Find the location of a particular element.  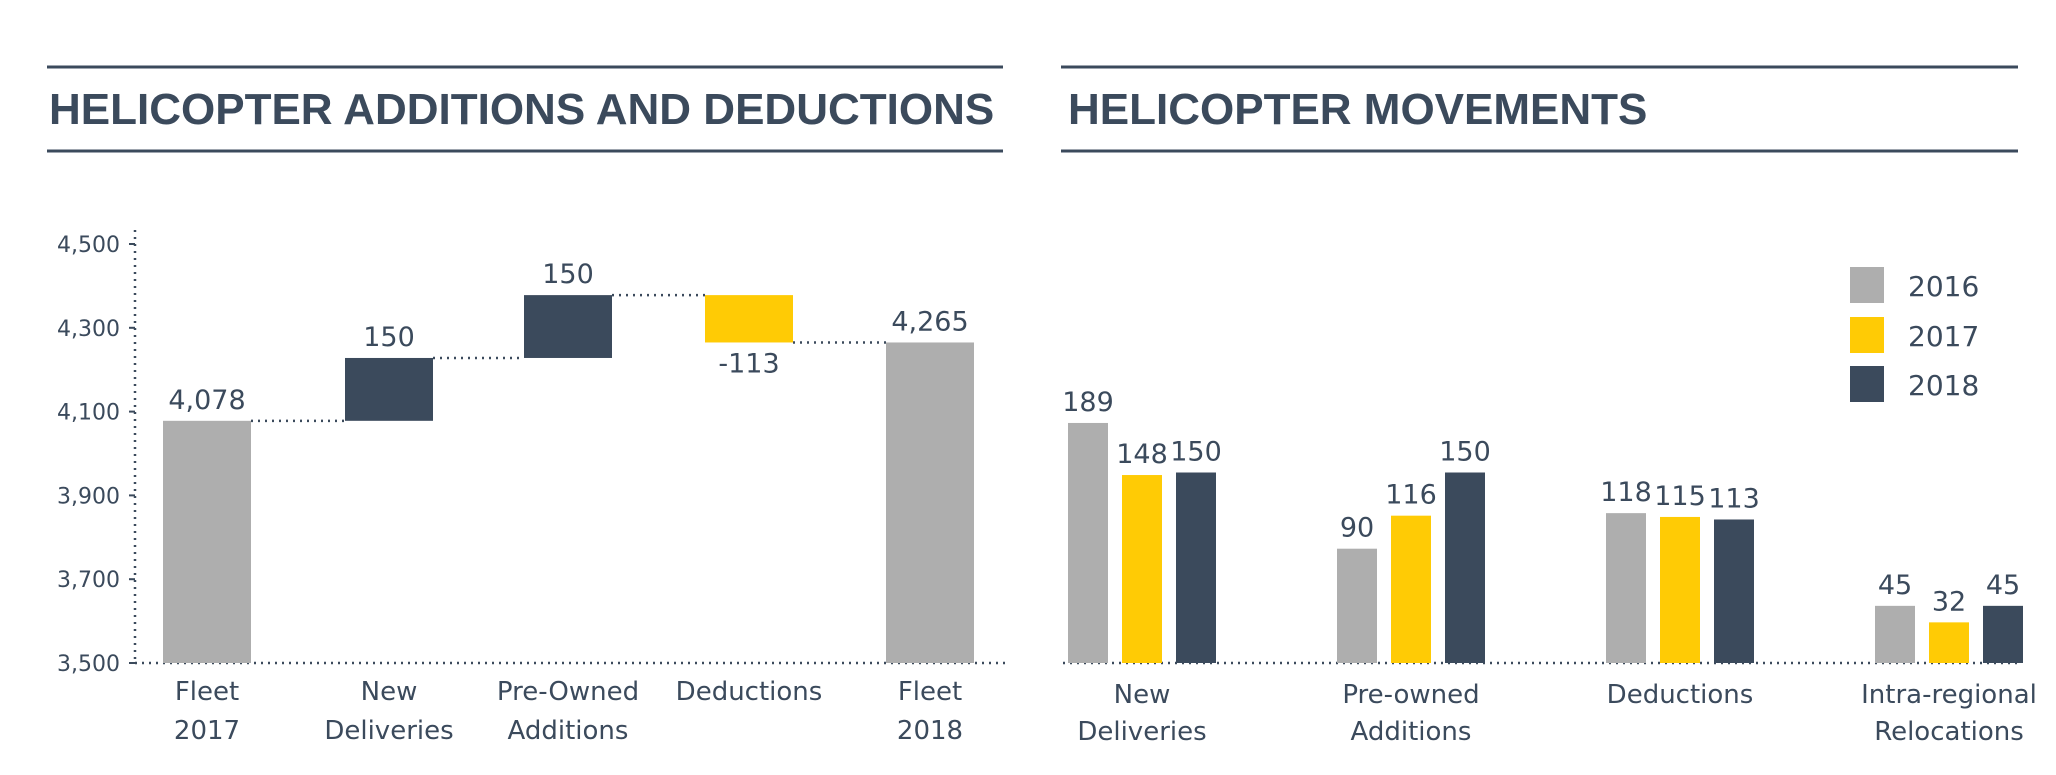

movements-category-label: New is located at coordinates (1142, 695).